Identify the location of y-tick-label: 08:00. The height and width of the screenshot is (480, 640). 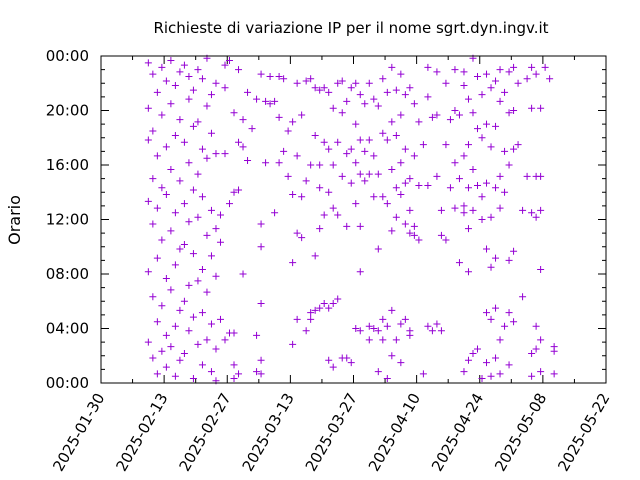
(67, 274).